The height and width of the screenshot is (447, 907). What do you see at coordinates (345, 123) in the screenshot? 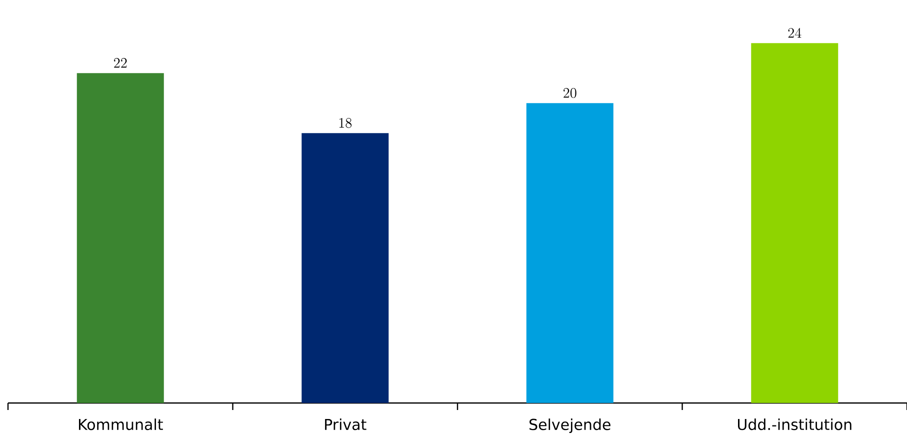
I see `data-label: 18` at bounding box center [345, 123].